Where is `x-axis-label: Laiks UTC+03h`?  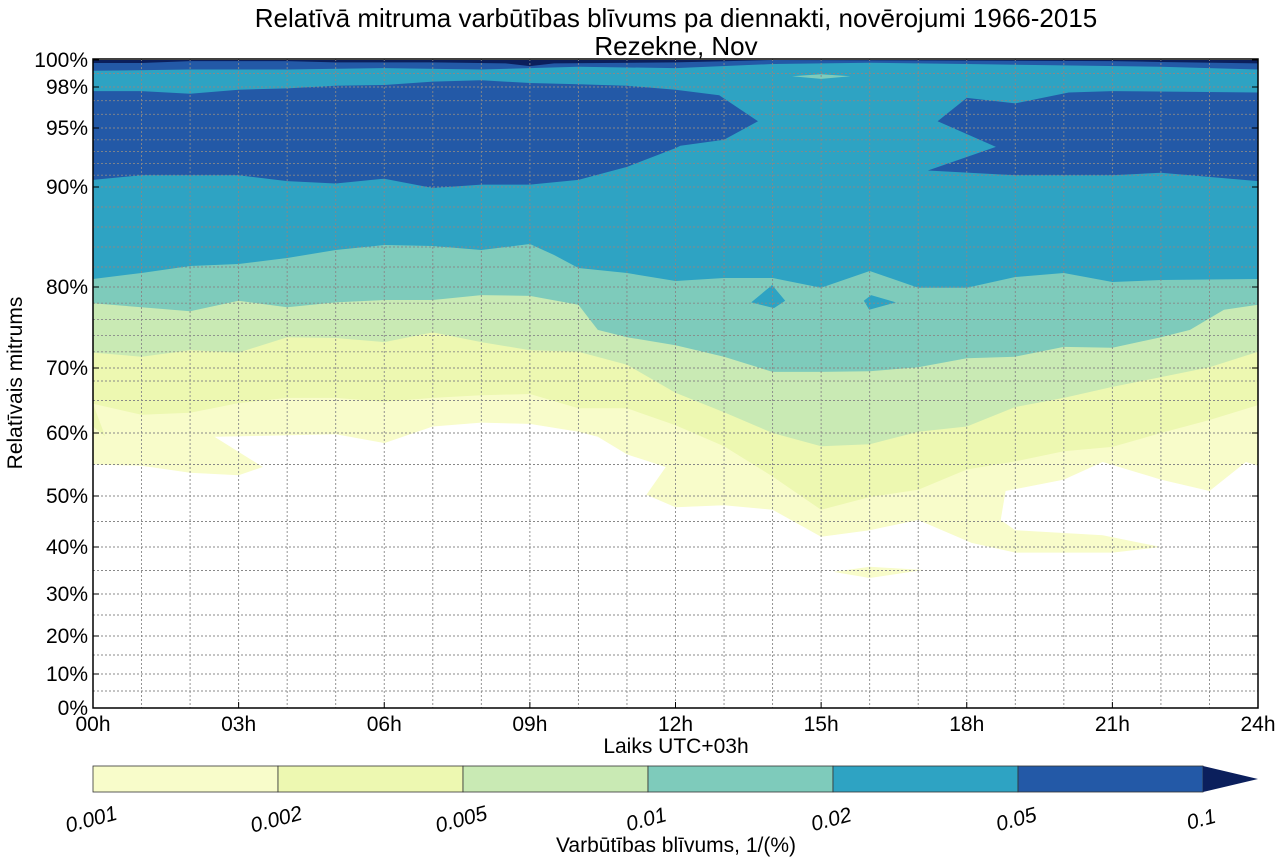
x-axis-label: Laiks UTC+03h is located at coordinates (675, 746).